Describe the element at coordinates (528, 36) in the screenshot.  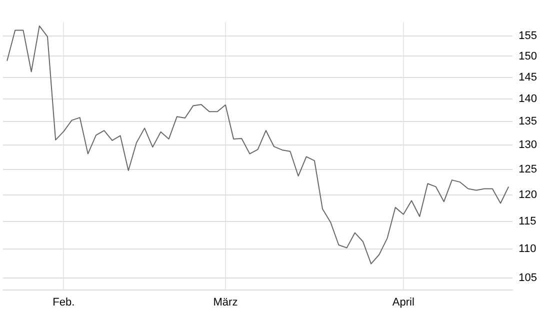
I see `y-tick-label: 155` at that location.